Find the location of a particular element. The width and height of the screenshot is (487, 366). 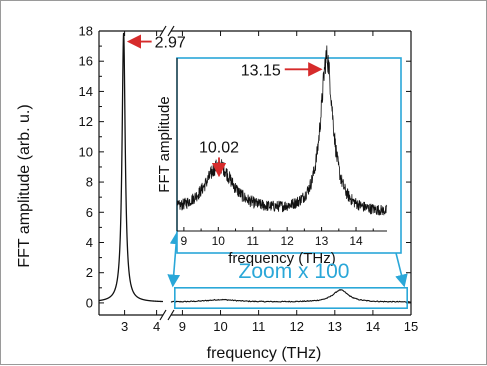

inset-peak-label-13-15: 13.15 is located at coordinates (261, 70).